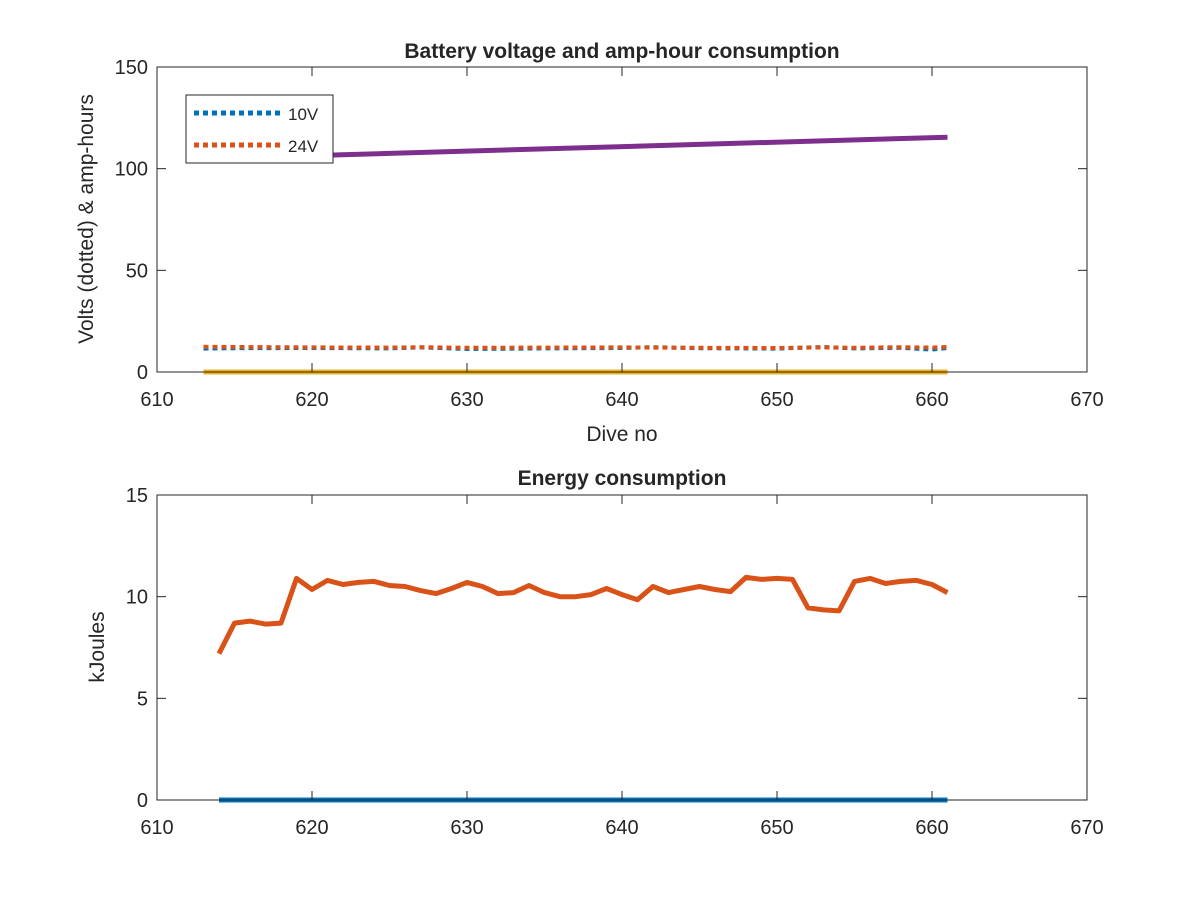  Describe the element at coordinates (131, 68) in the screenshot. I see `y-tick-label: 150` at that location.